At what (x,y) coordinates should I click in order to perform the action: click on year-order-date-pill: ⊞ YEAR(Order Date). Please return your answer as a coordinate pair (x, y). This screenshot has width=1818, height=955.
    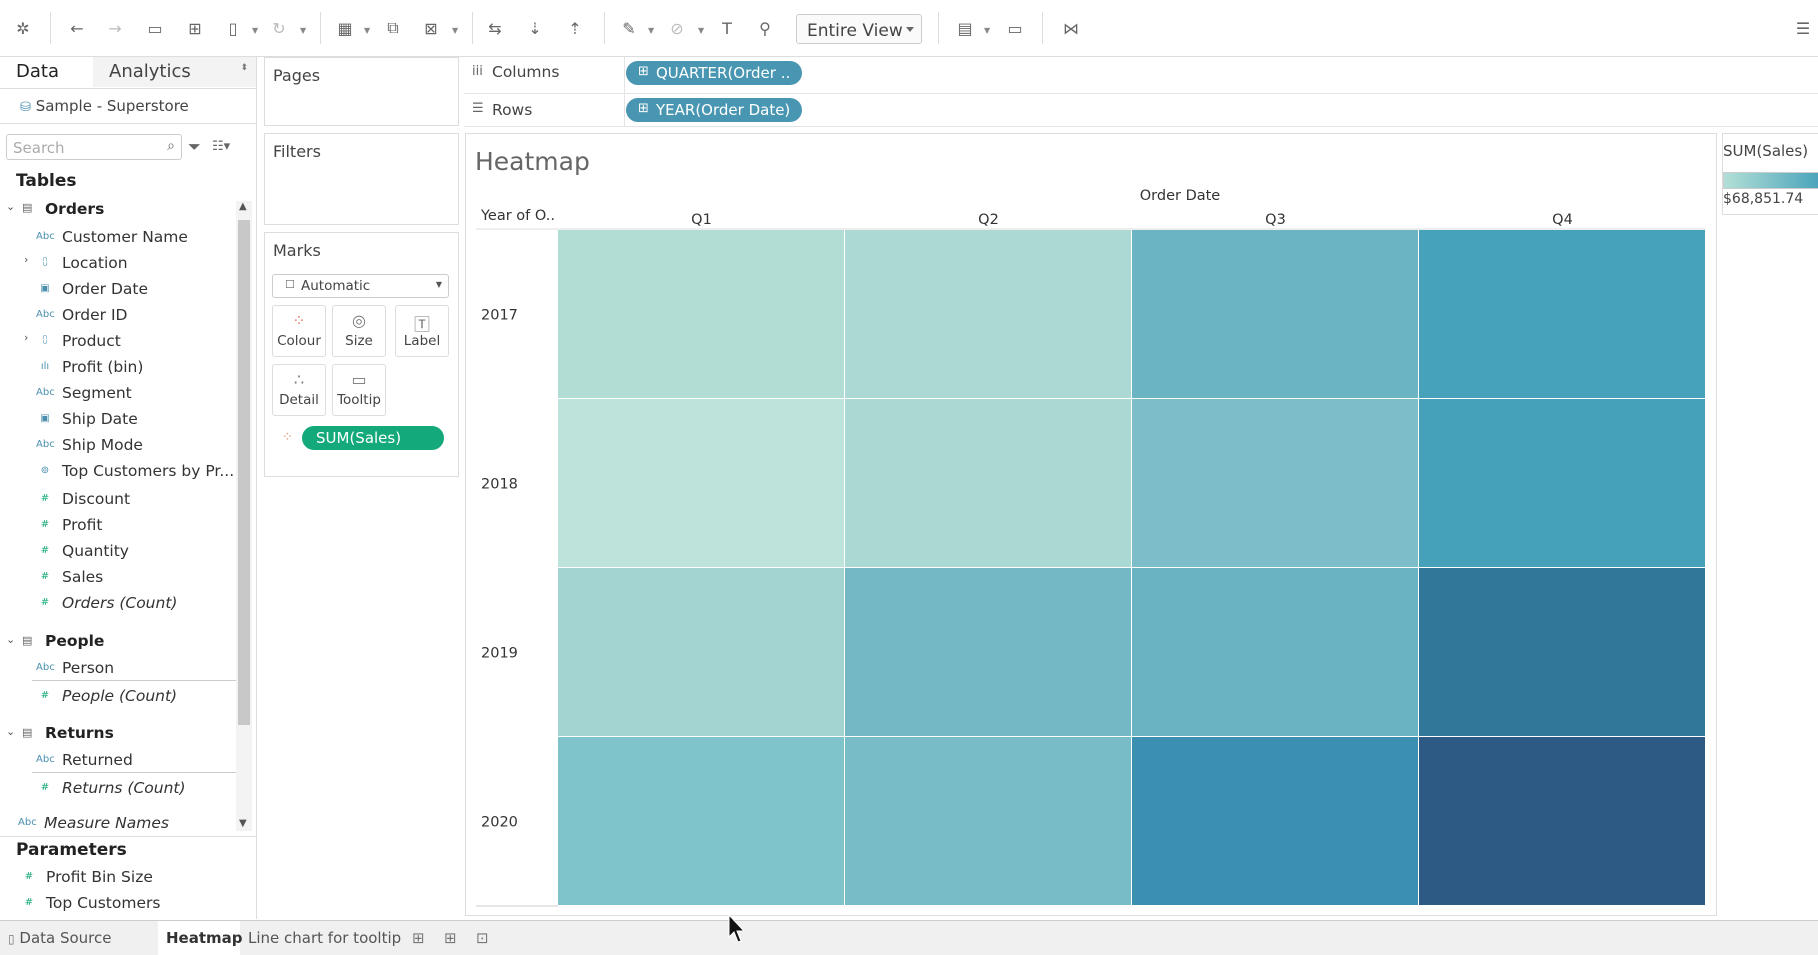
    Looking at the image, I should click on (714, 110).